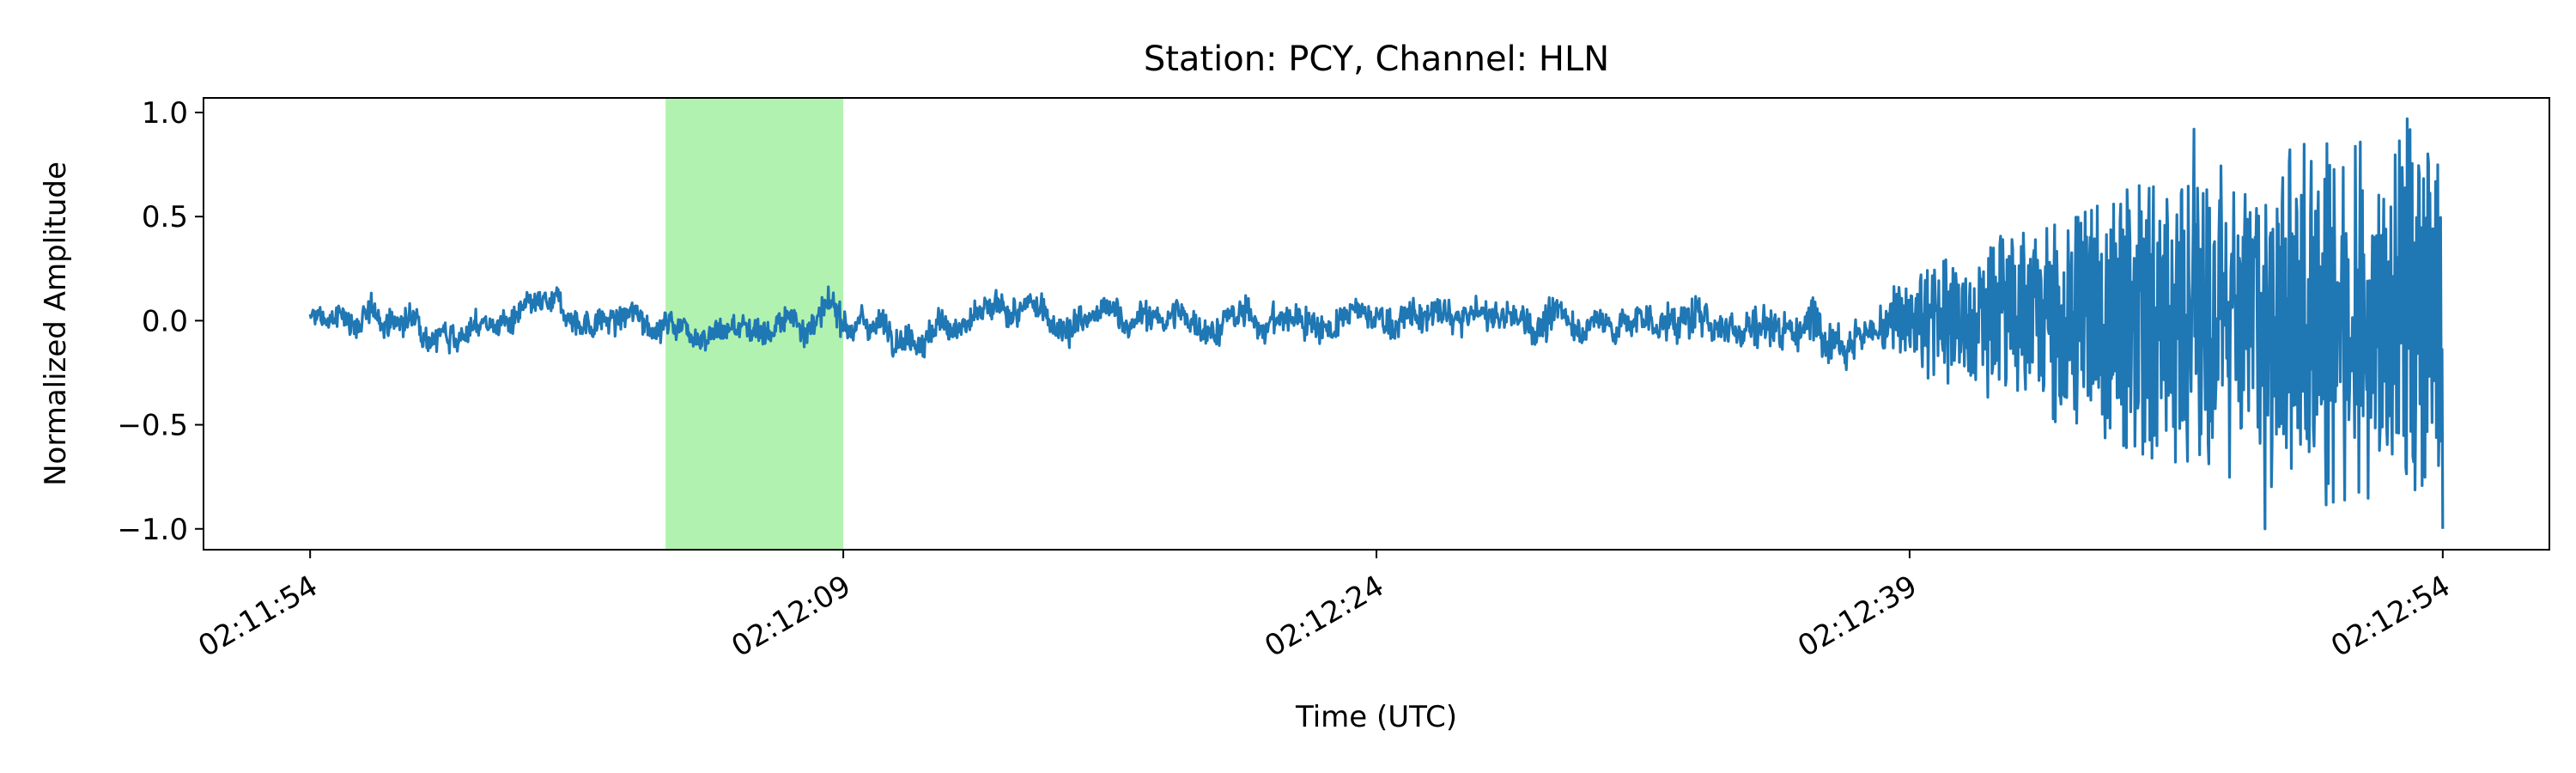 Image resolution: width=2576 pixels, height=773 pixels. Describe the element at coordinates (1376, 60) in the screenshot. I see `chart-title: Station: PCY, Channel: HLN` at that location.